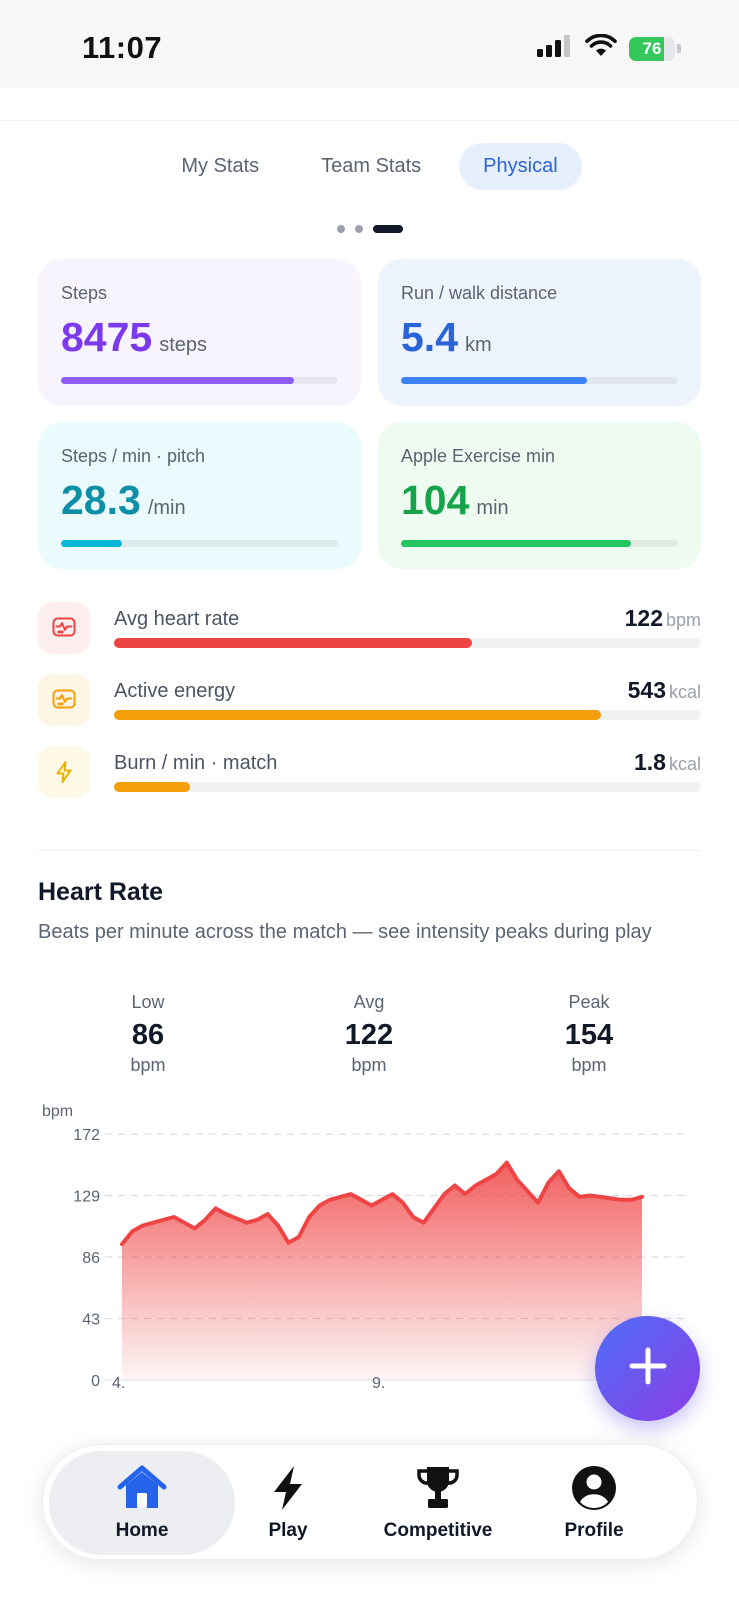 The image size is (739, 1600). I want to click on card-unit: km, so click(478, 345).